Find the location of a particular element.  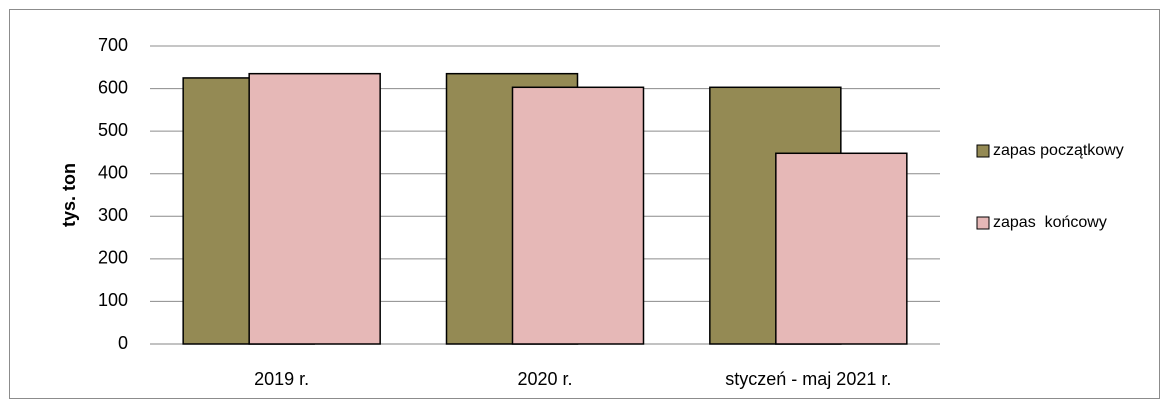

y-tick-label: 600 is located at coordinates (113, 87).